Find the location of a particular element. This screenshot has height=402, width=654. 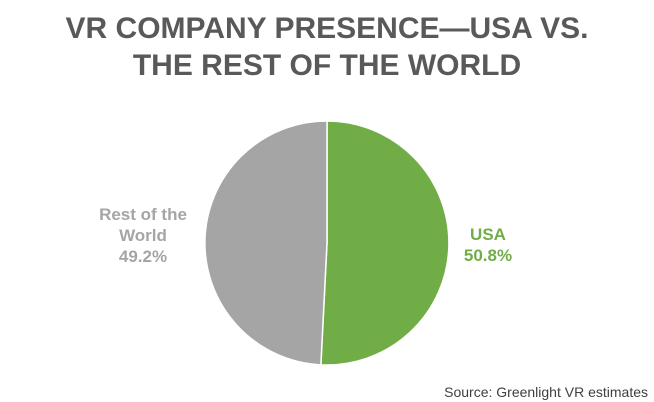

pie-label-line: World is located at coordinates (143, 235).